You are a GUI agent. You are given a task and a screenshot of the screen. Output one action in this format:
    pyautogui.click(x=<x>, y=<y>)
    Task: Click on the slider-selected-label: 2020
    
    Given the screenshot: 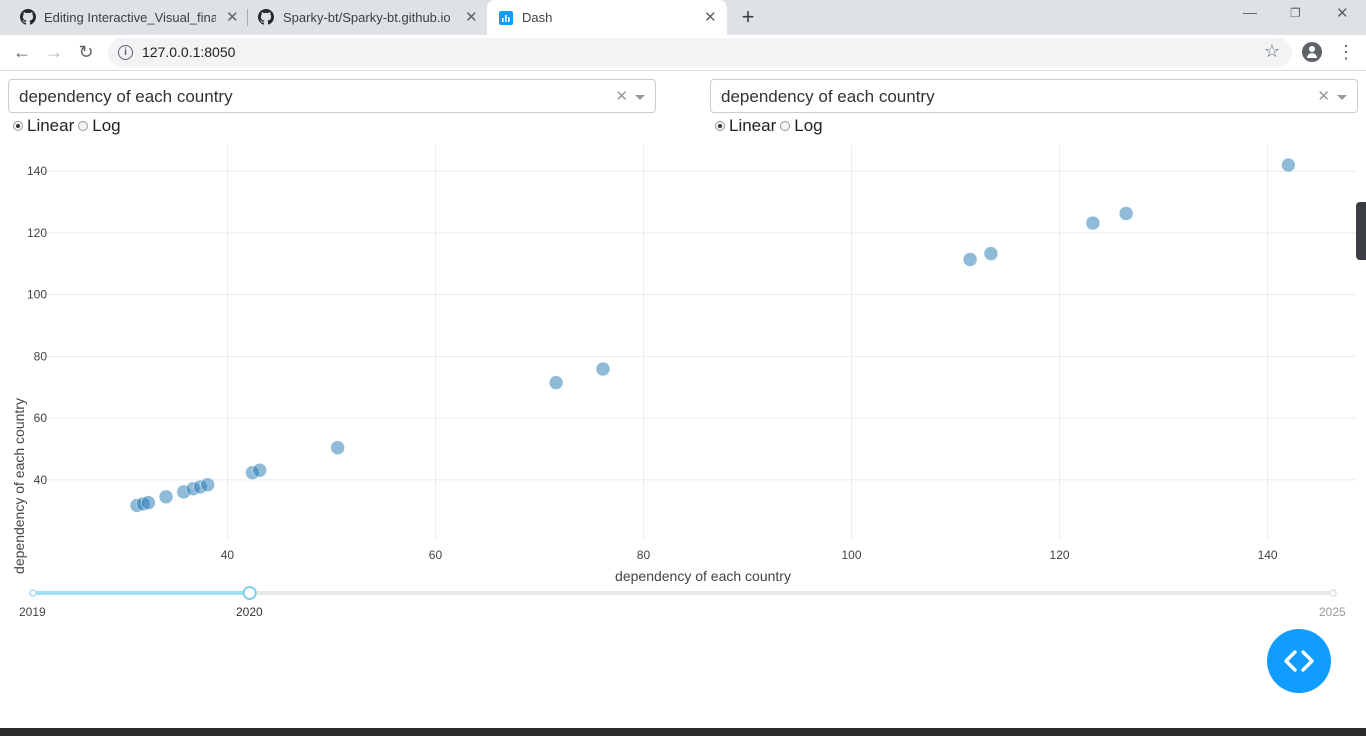 What is the action you would take?
    pyautogui.click(x=249, y=612)
    